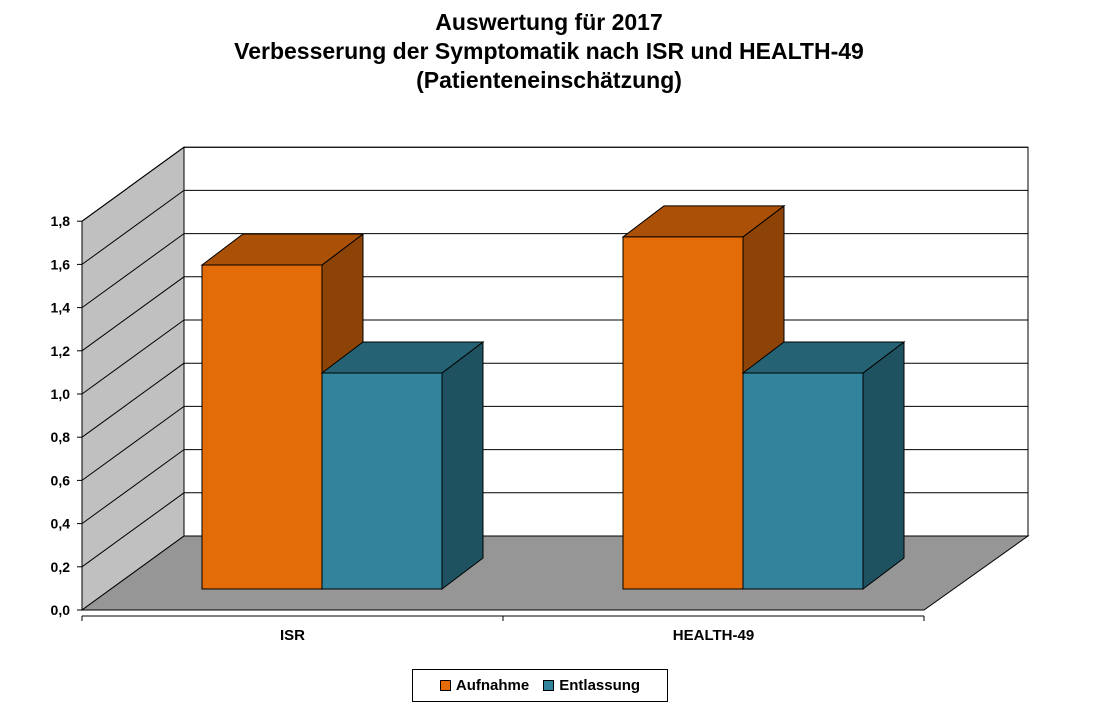  Describe the element at coordinates (549, 685) in the screenshot. I see `legend-swatch-entlassung` at that location.